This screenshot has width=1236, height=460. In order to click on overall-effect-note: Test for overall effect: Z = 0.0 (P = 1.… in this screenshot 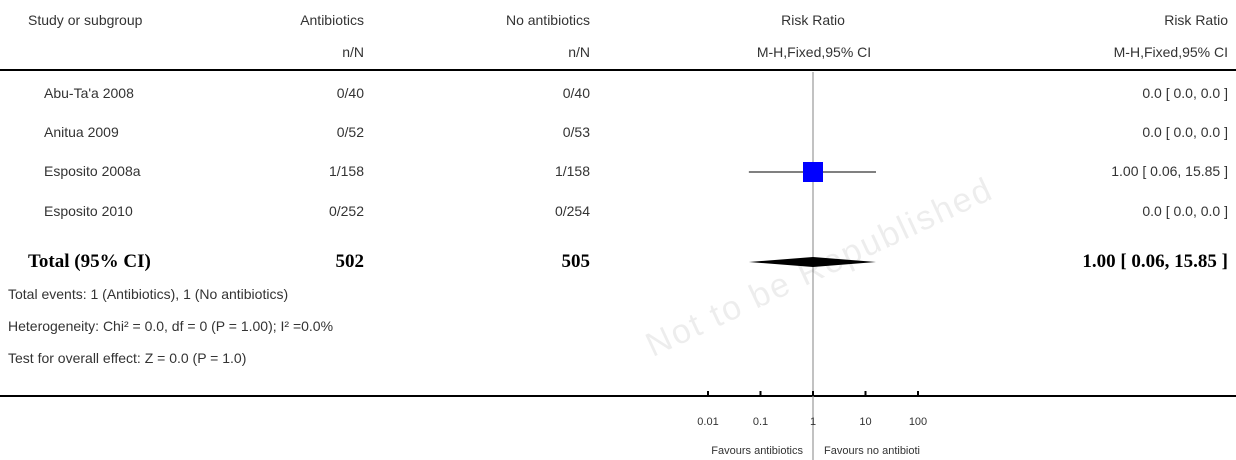, I will do `click(127, 358)`.